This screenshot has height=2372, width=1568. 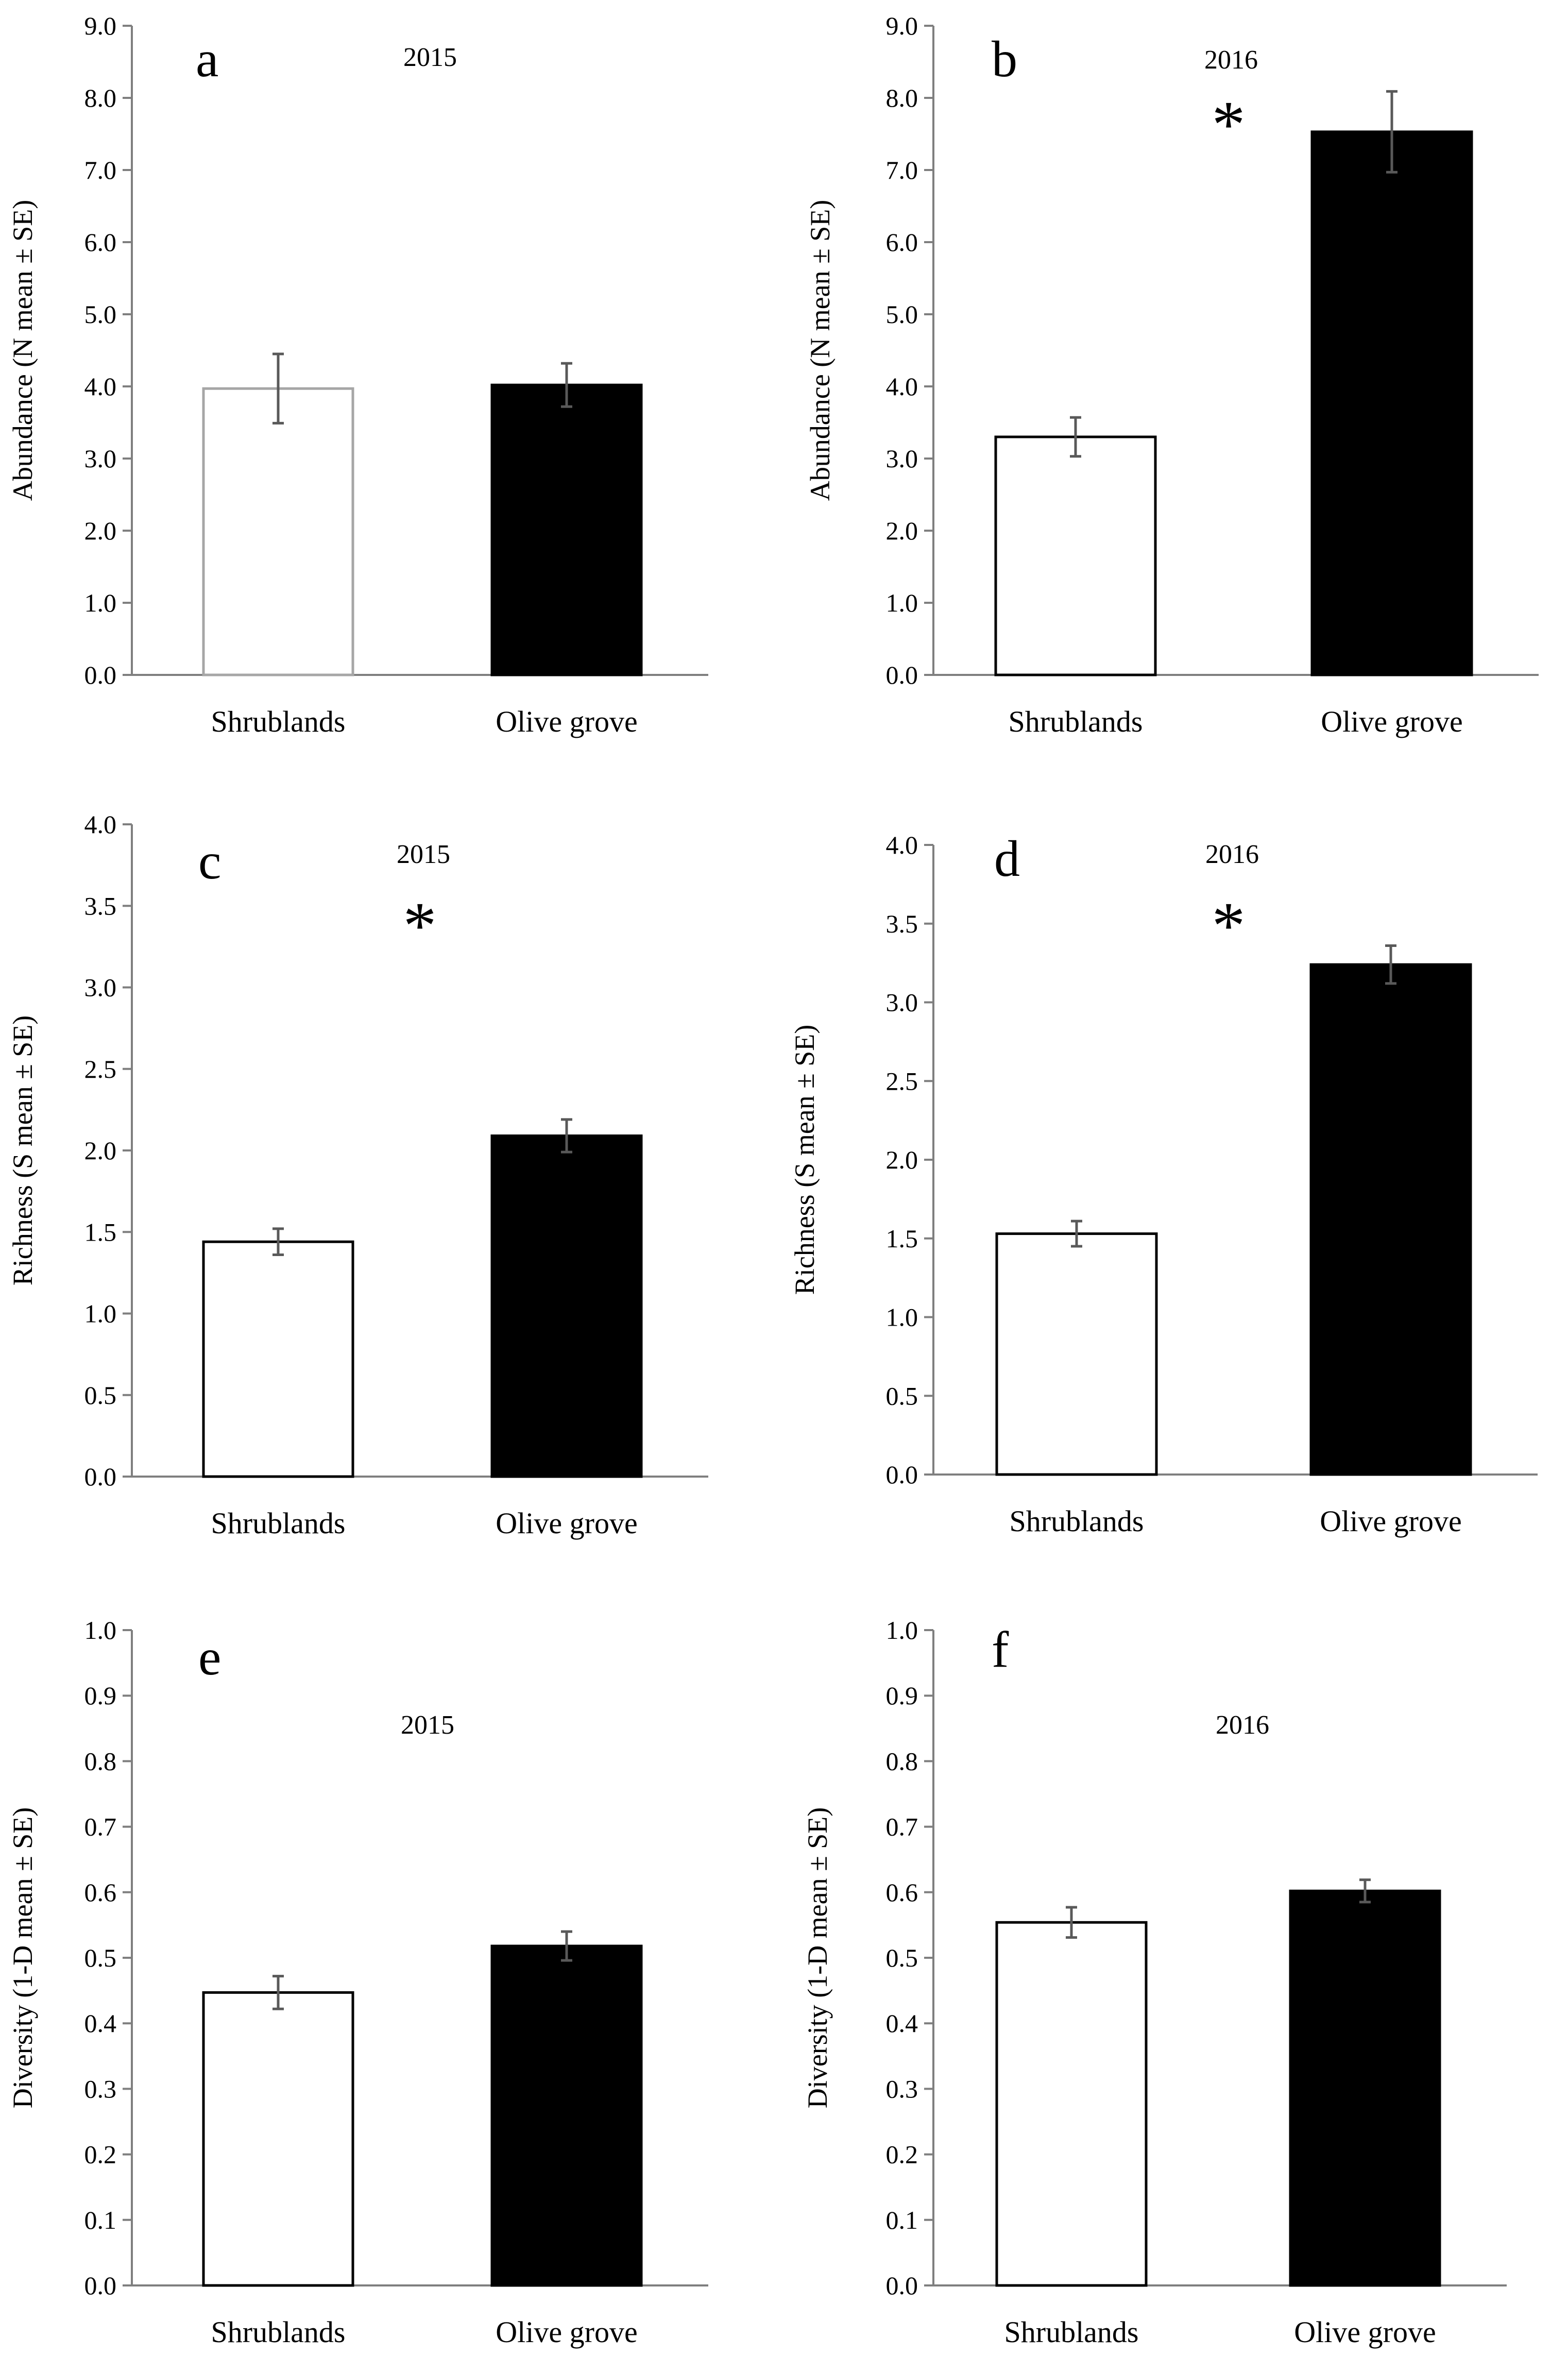 What do you see at coordinates (207, 59) in the screenshot?
I see `panel-letter: a` at bounding box center [207, 59].